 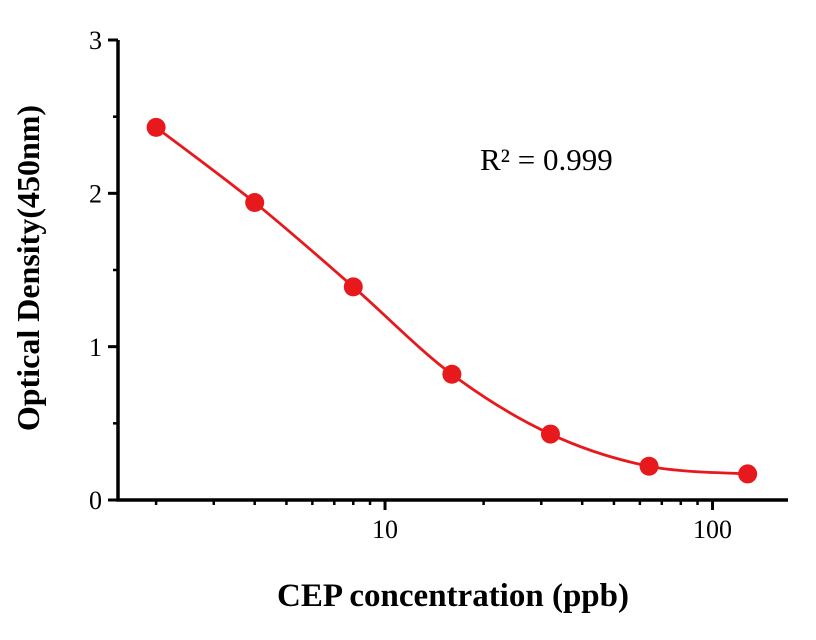 What do you see at coordinates (95, 193) in the screenshot?
I see `y-tick-label: 2` at bounding box center [95, 193].